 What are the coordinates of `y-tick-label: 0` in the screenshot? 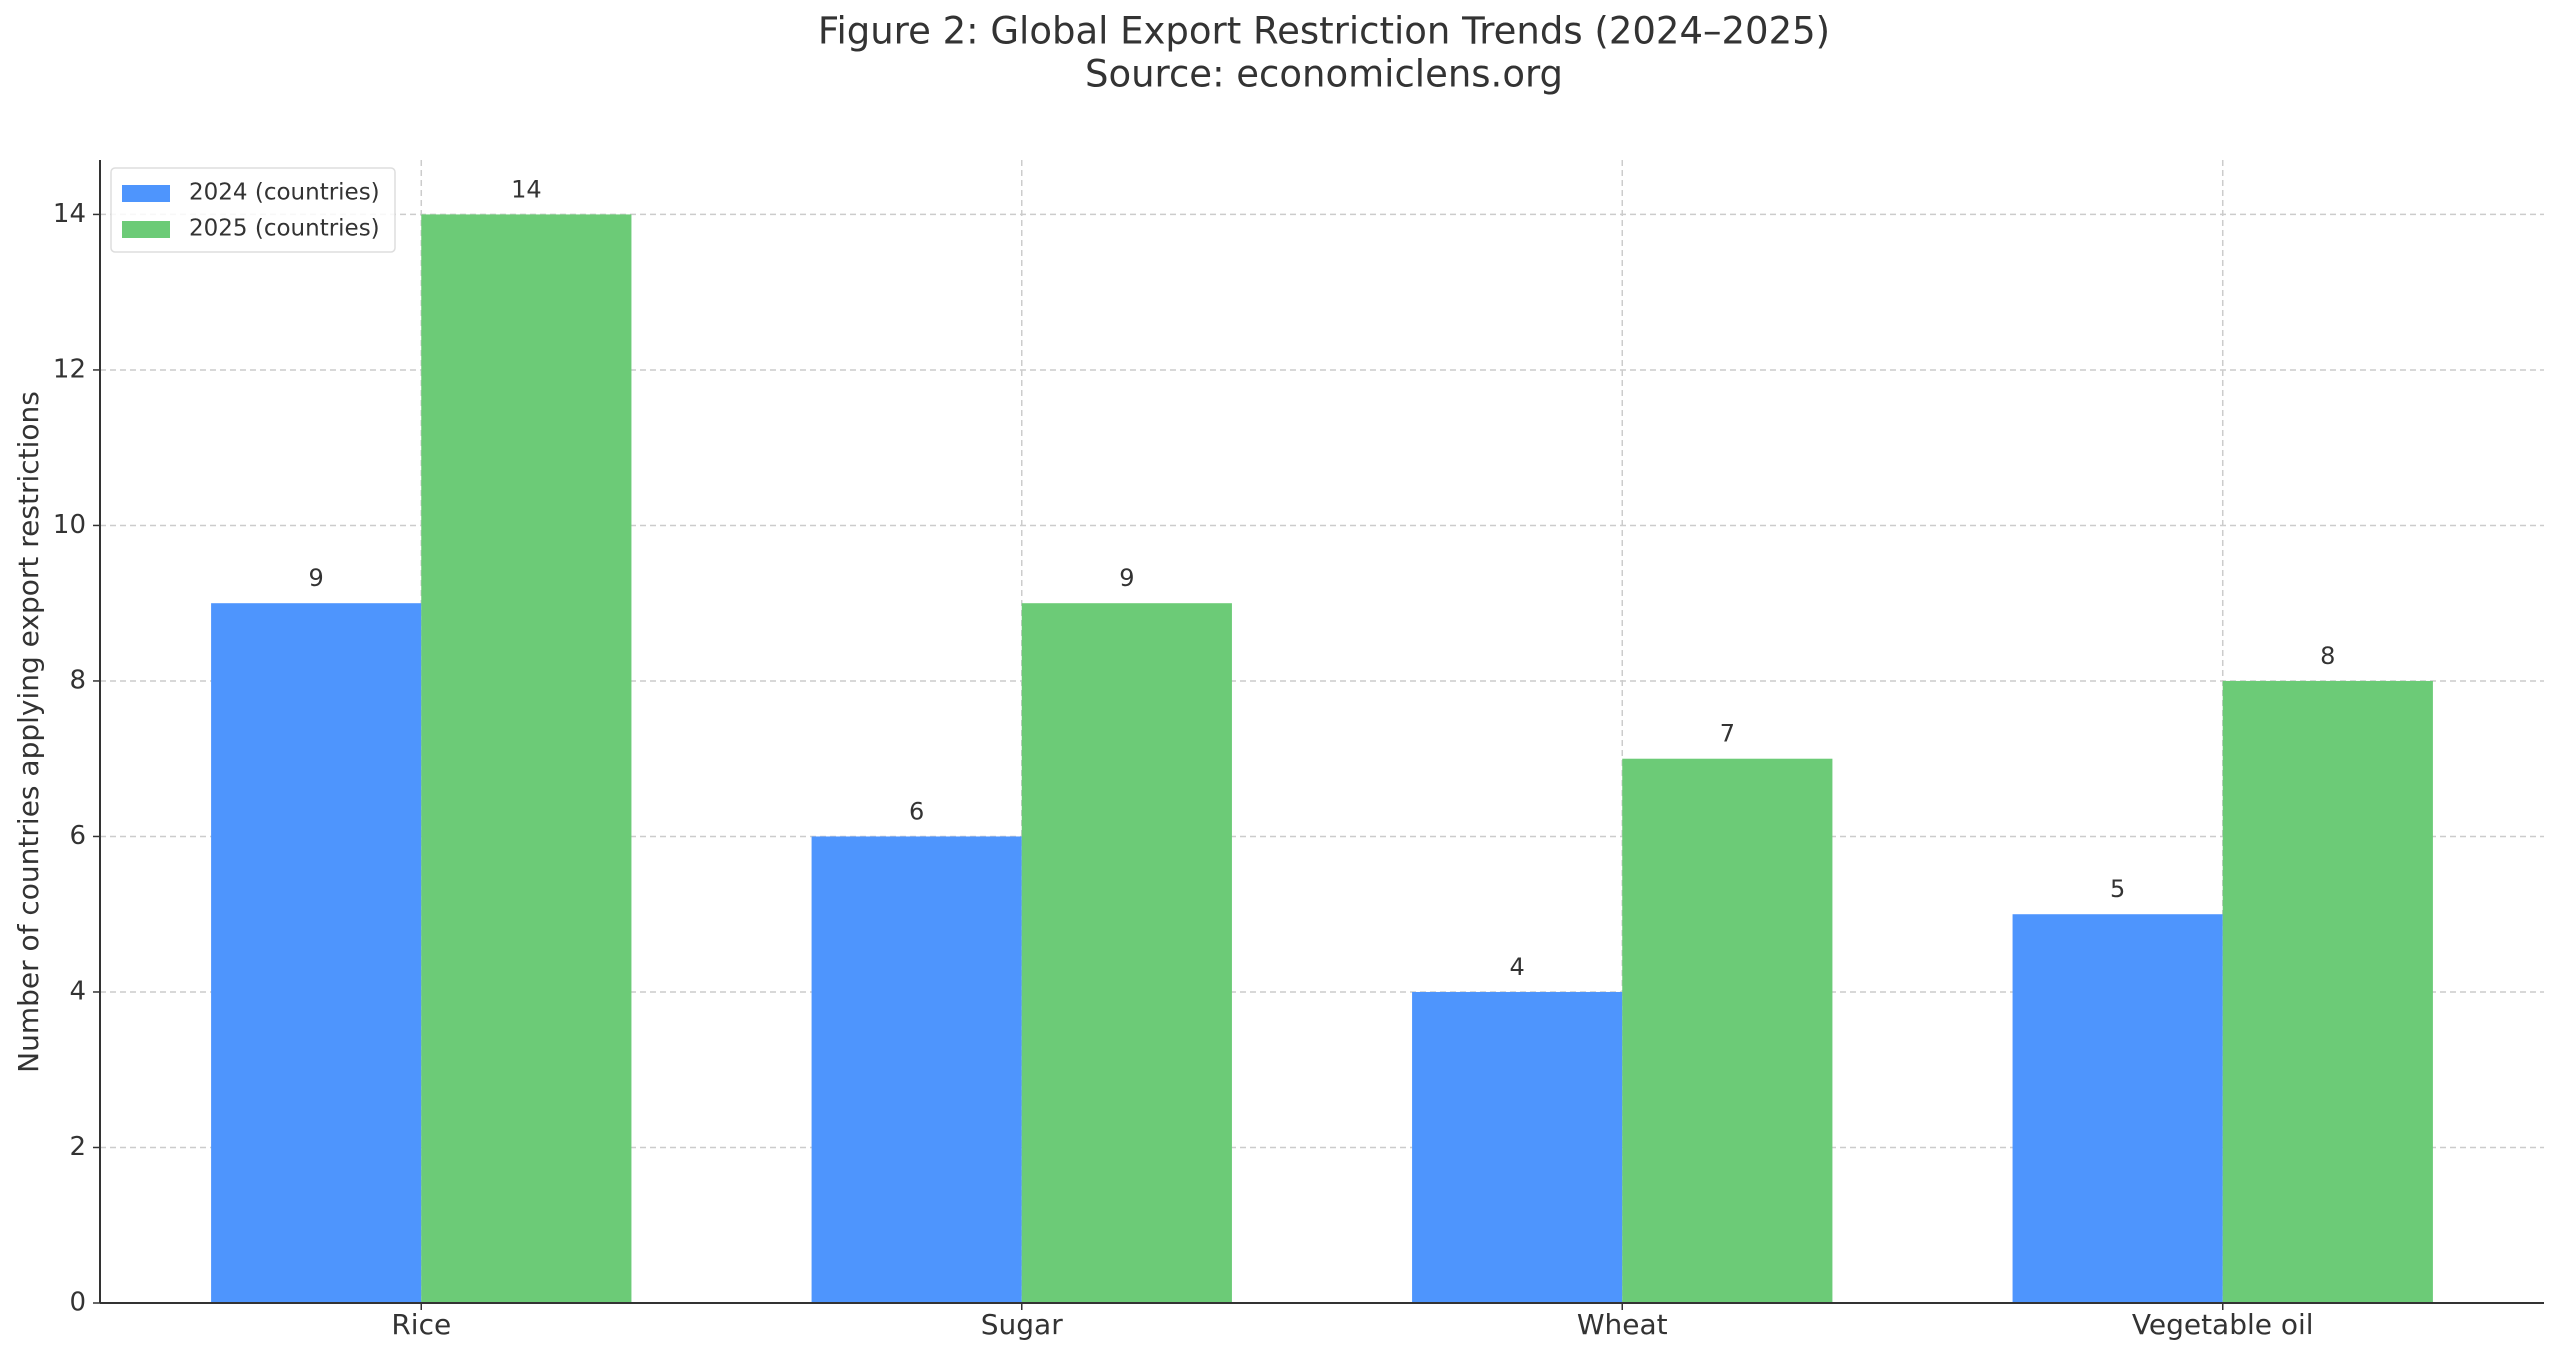 It's located at (77, 1303).